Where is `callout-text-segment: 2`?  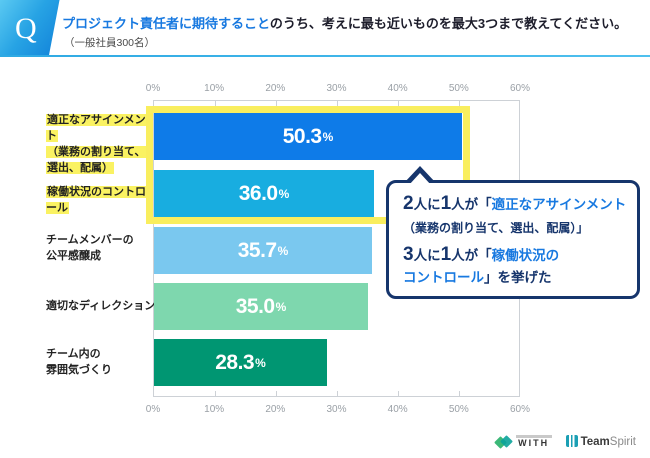 callout-text-segment: 2 is located at coordinates (408, 203).